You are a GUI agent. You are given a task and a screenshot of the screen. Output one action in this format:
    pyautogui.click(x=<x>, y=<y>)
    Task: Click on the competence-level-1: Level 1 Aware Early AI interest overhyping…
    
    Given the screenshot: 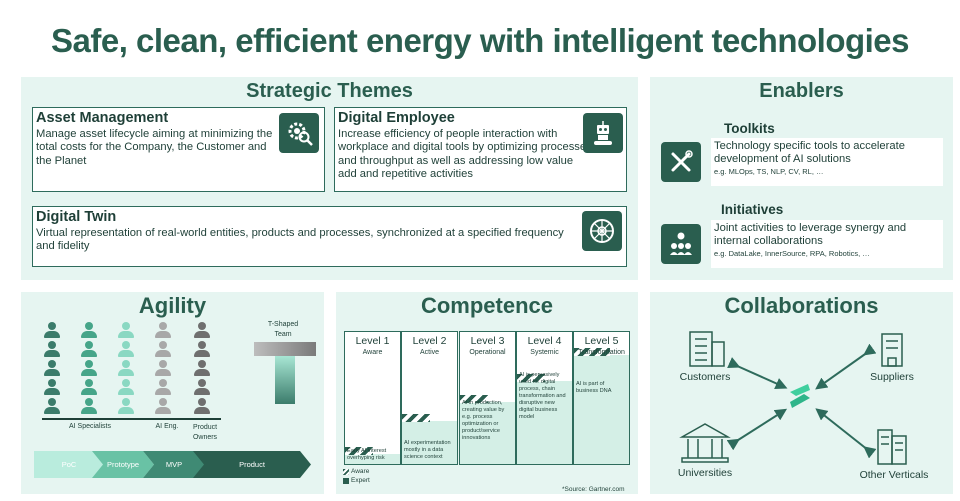 What is the action you would take?
    pyautogui.click(x=372, y=398)
    